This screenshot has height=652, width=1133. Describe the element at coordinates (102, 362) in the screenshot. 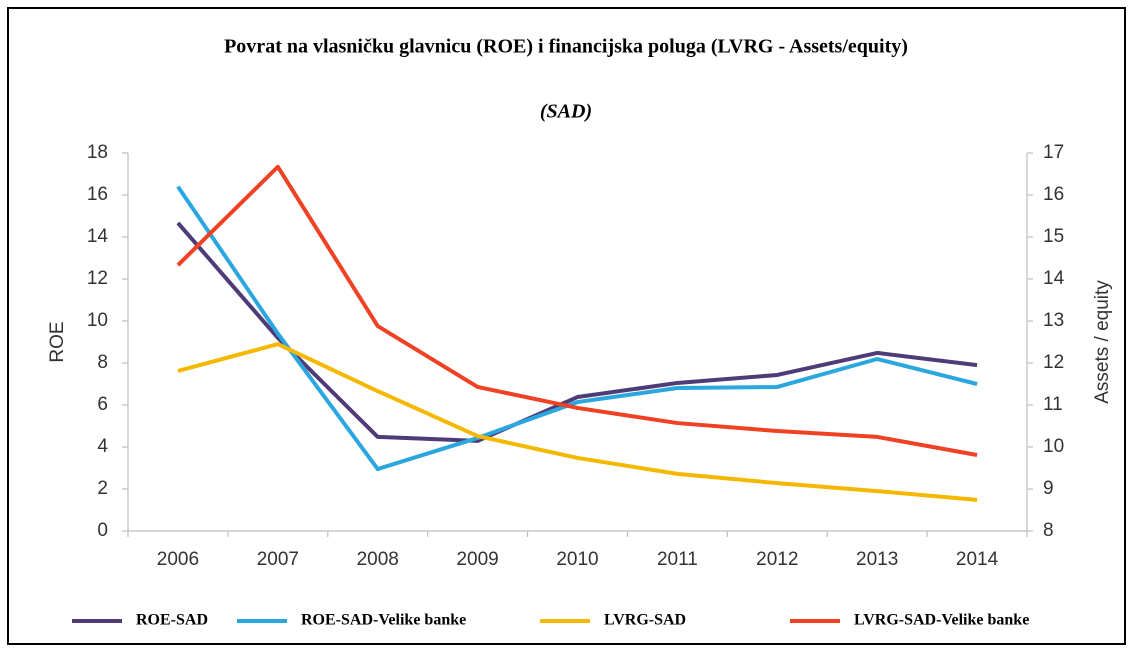

I see `y-tick-label: 8` at that location.